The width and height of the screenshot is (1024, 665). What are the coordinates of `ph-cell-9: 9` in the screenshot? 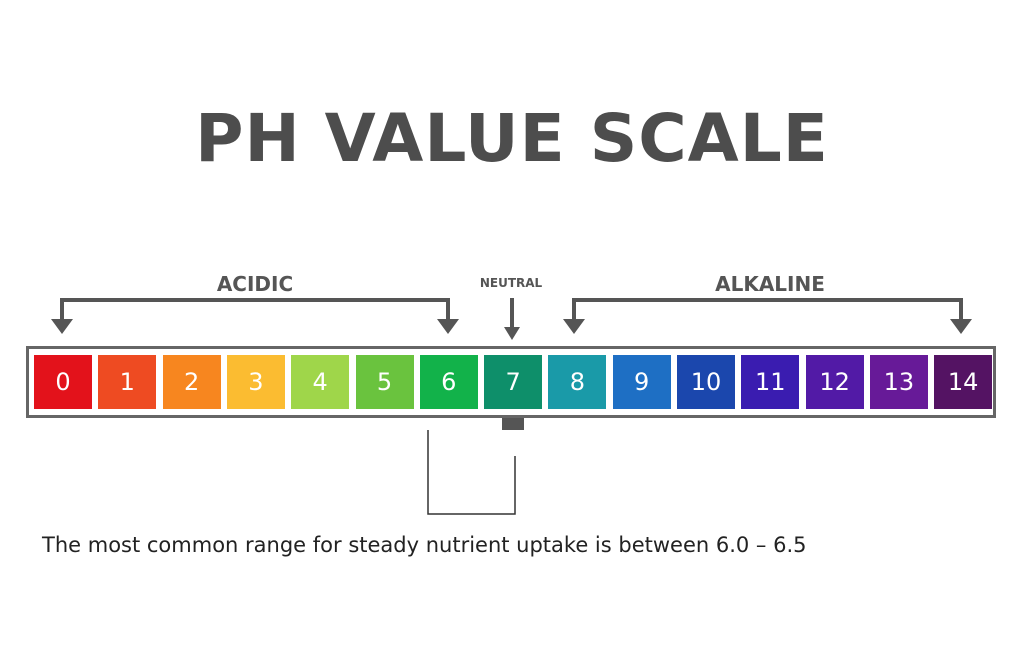 It's located at (641, 382).